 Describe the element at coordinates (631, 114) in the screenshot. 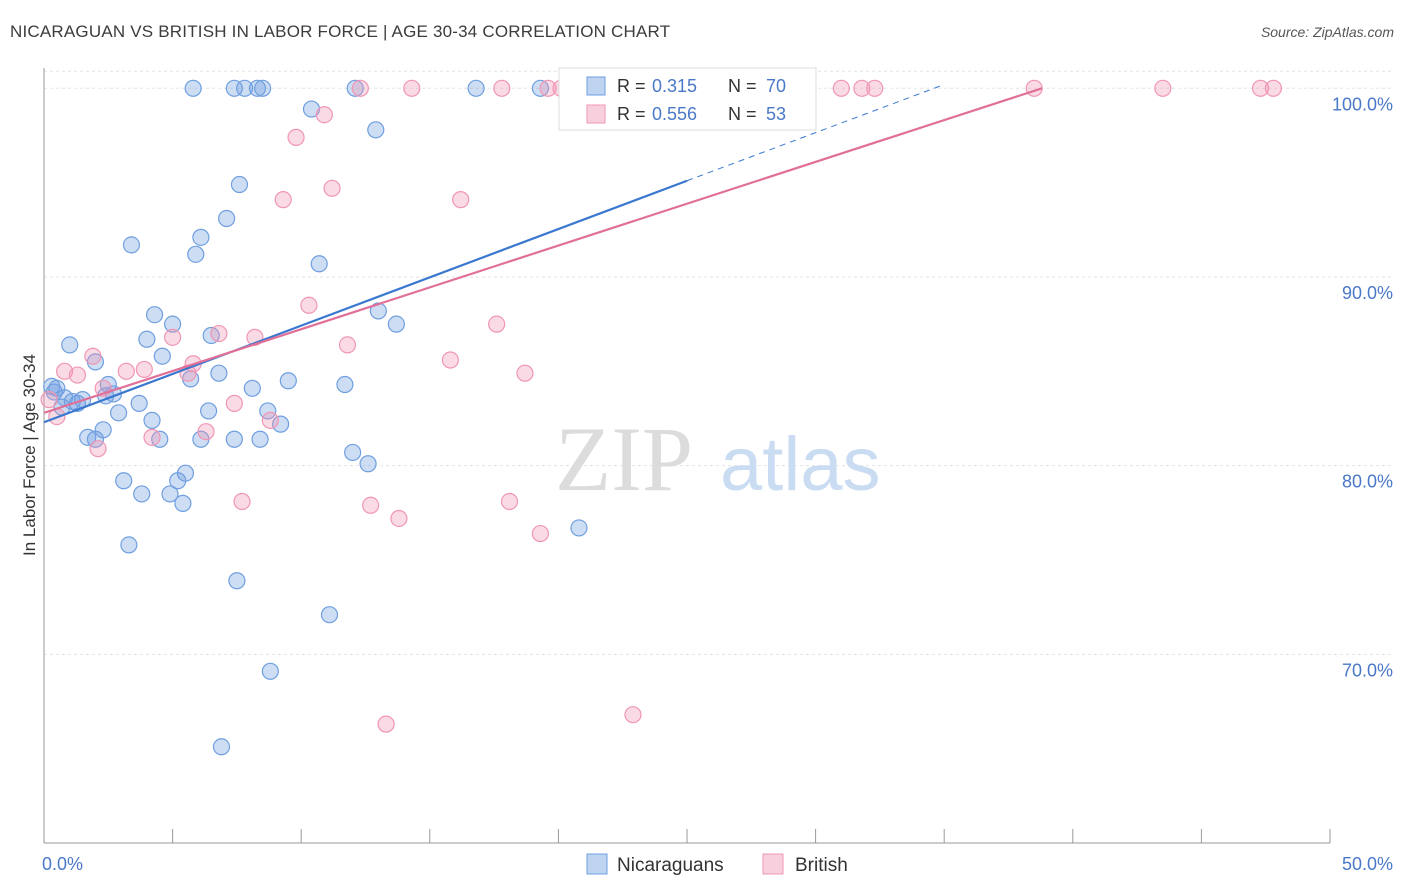

I see `legend-r-label-british: R =` at that location.